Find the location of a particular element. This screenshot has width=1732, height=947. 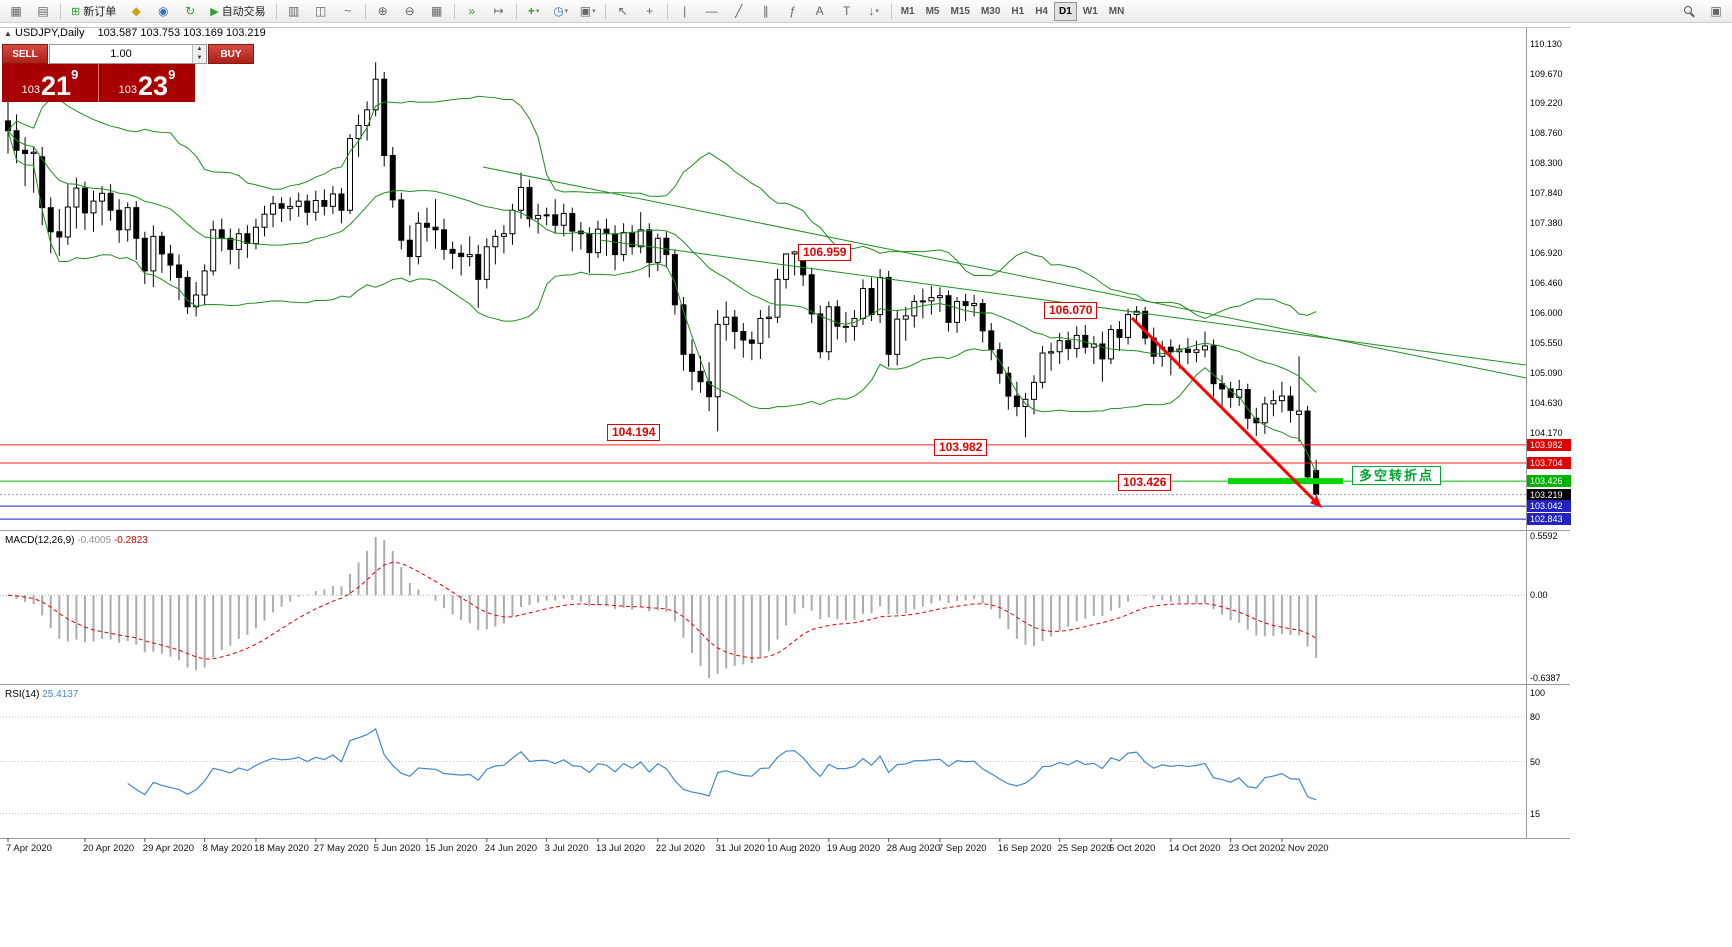

date-axis-label: 13 Jul 2020 is located at coordinates (620, 848).